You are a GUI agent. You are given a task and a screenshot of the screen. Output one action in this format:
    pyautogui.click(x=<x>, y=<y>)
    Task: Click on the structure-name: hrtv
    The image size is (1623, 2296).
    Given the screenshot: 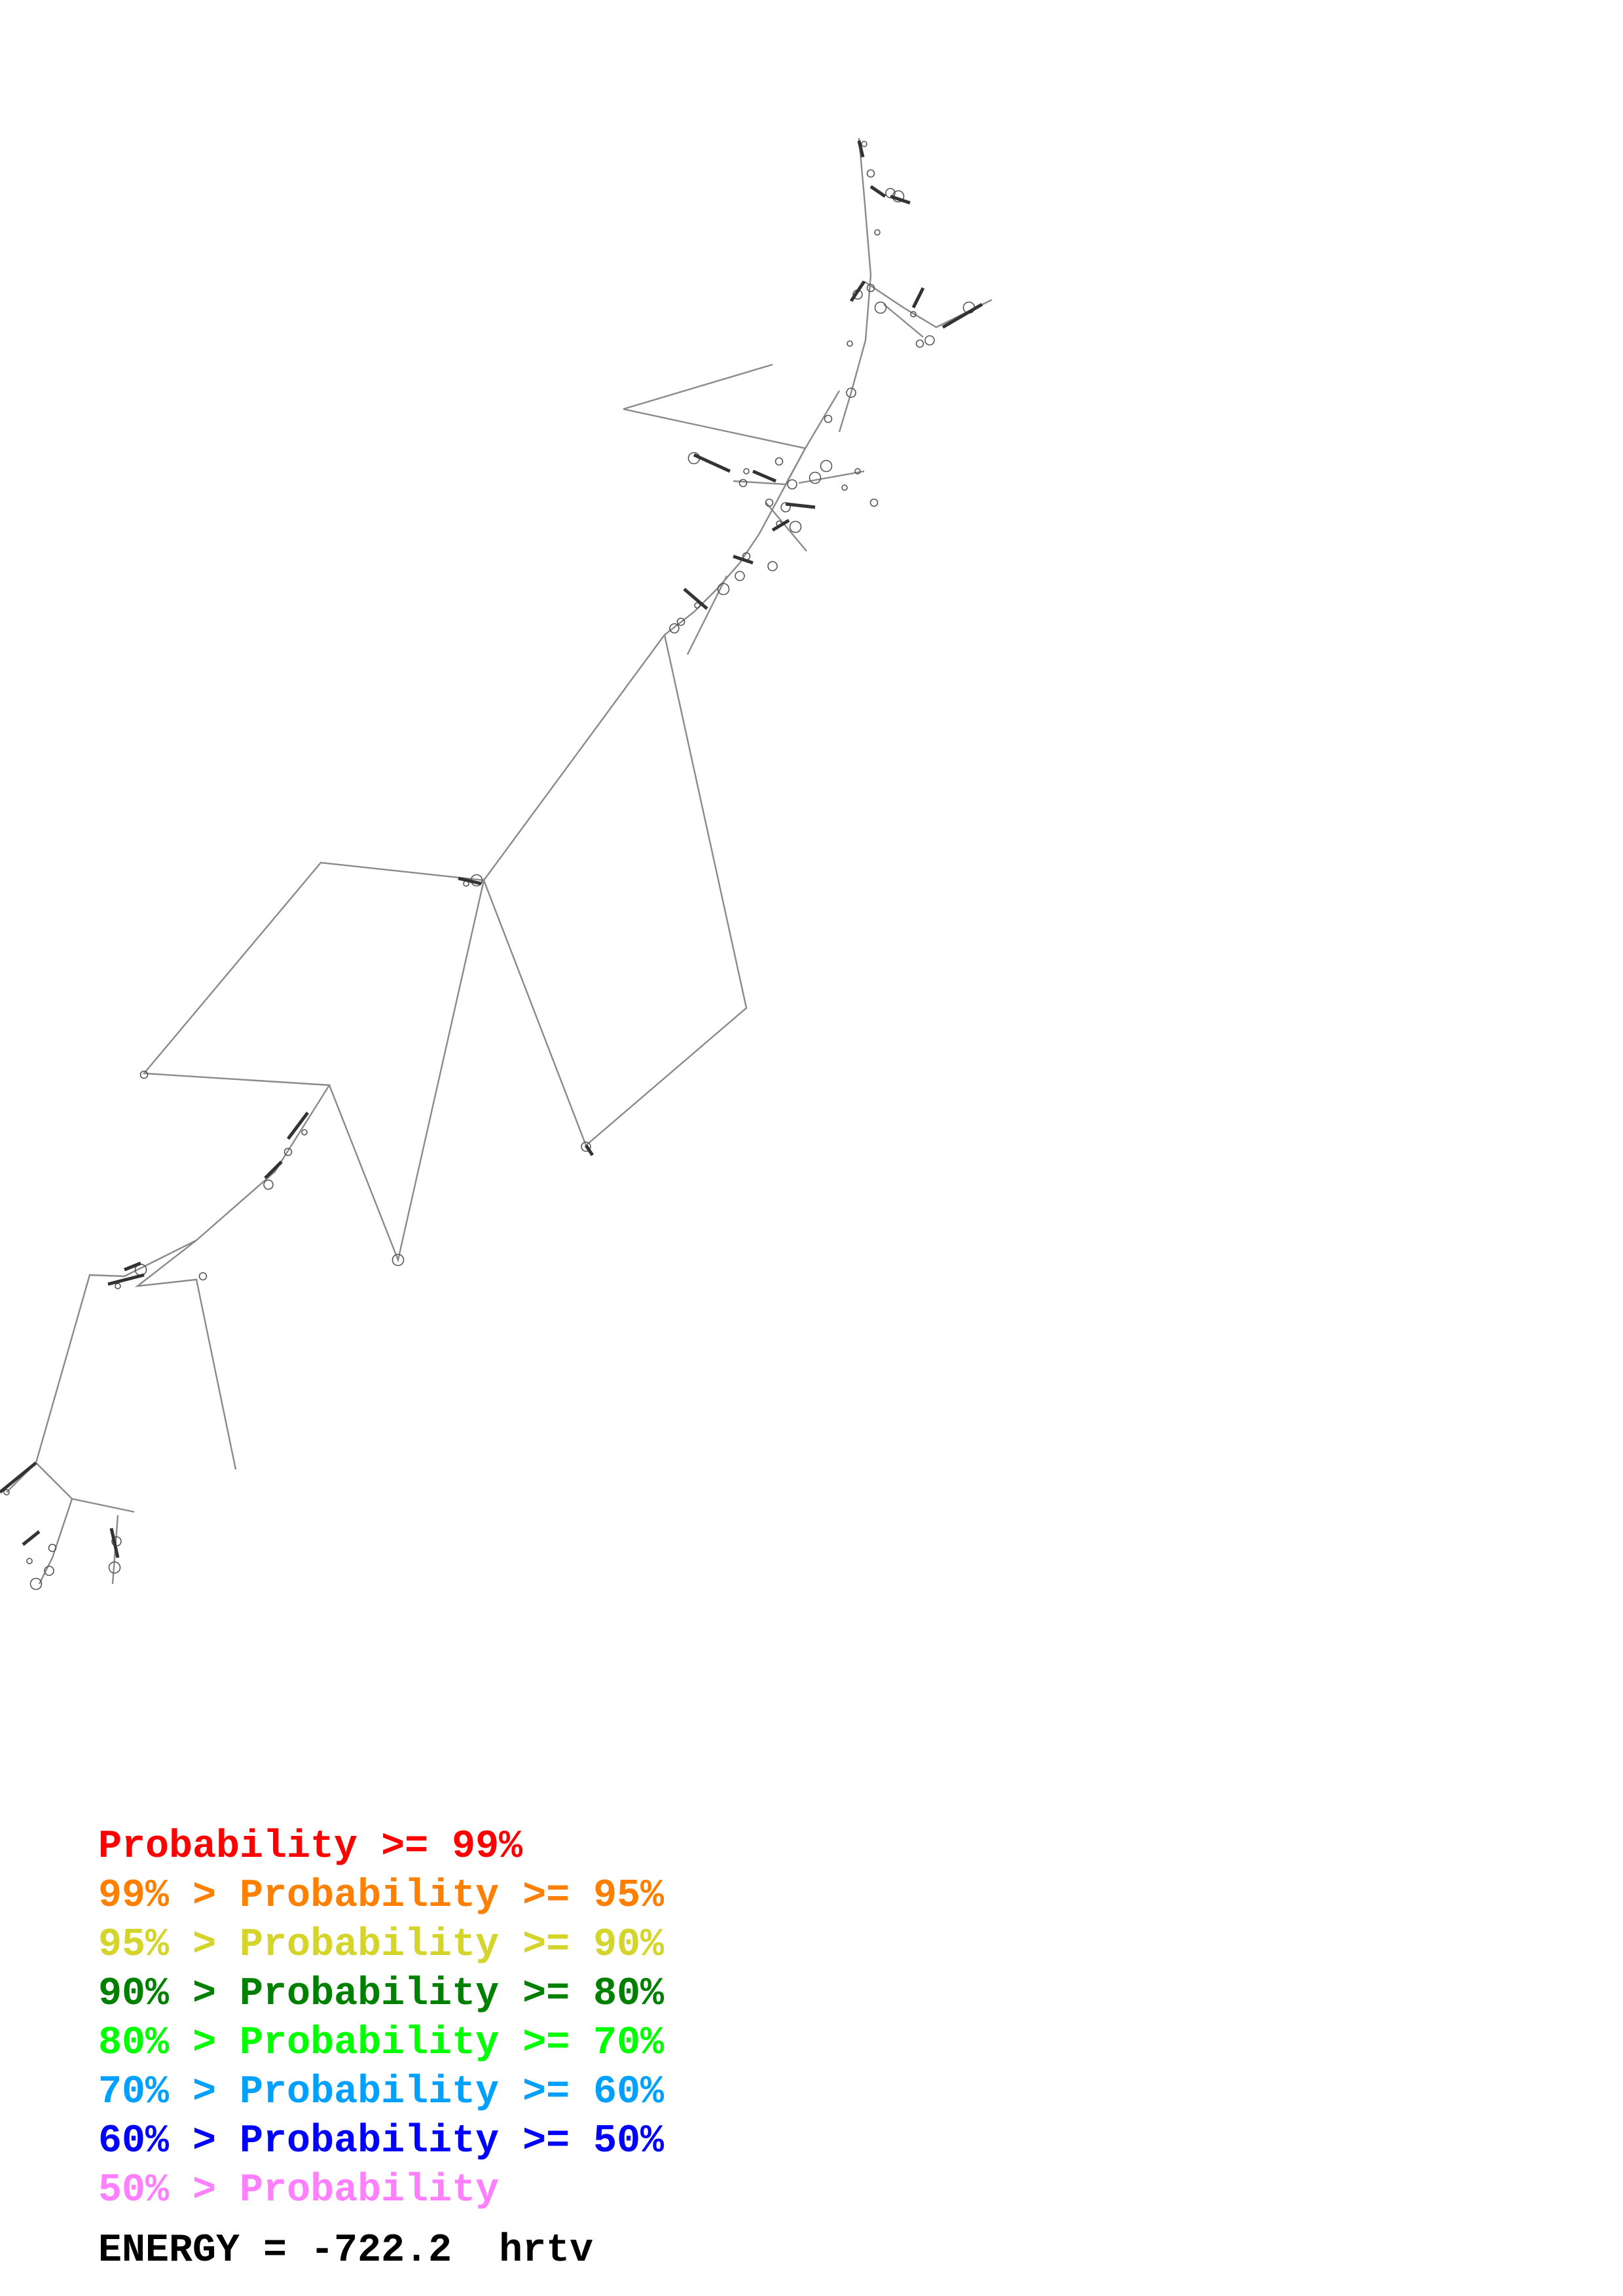 What is the action you would take?
    pyautogui.click(x=546, y=2251)
    